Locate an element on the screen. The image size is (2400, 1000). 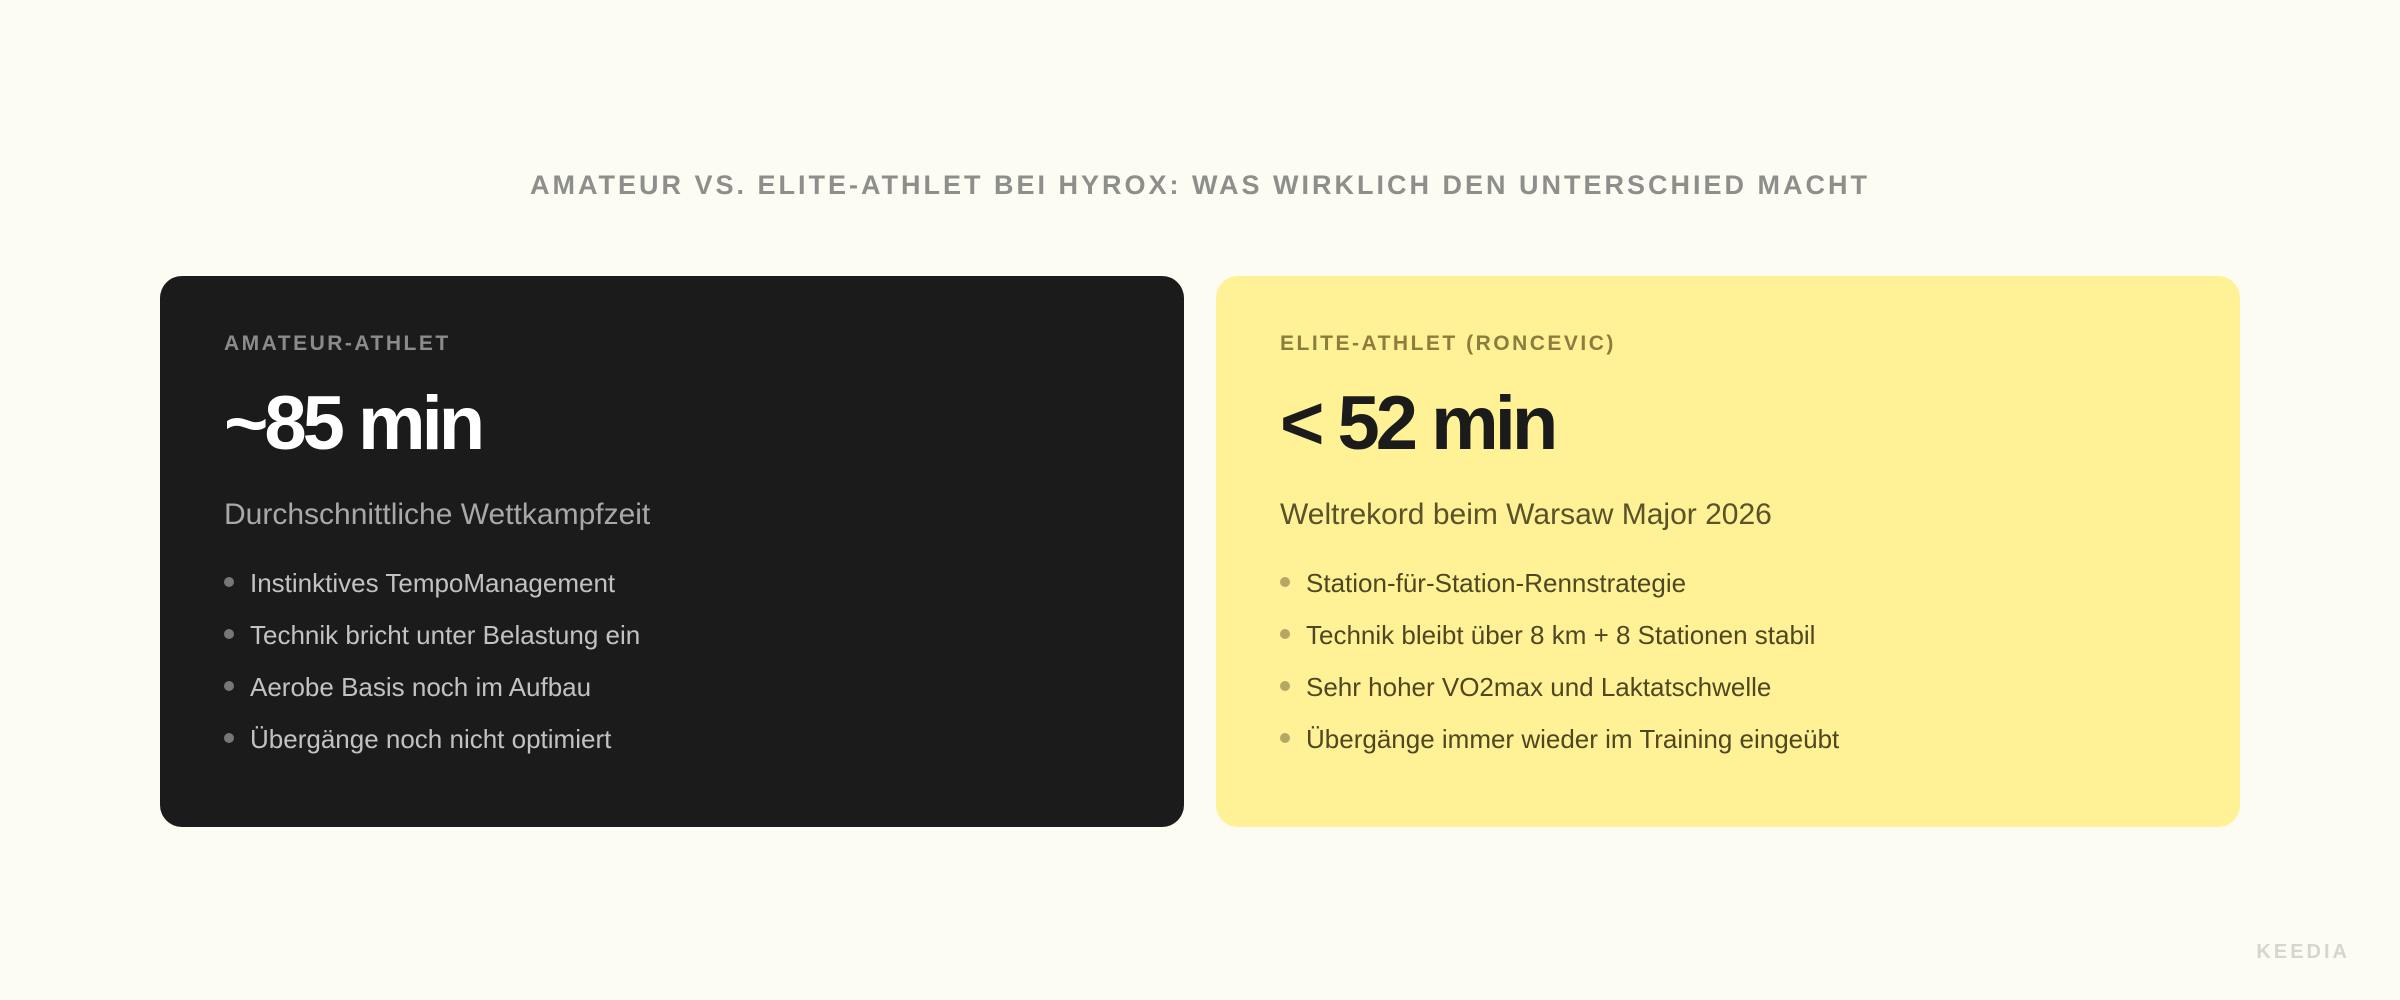
card-subtitle: Durchschnittliche Wettkampfzeit is located at coordinates (437, 514).